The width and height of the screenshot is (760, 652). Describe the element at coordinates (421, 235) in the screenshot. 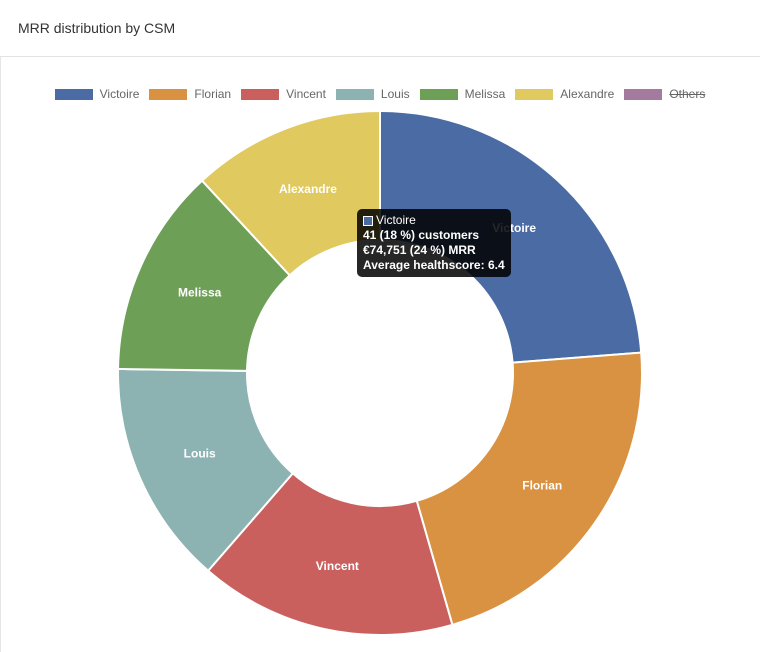

I see `tooltip-customers: 41 (18 %) customers` at that location.